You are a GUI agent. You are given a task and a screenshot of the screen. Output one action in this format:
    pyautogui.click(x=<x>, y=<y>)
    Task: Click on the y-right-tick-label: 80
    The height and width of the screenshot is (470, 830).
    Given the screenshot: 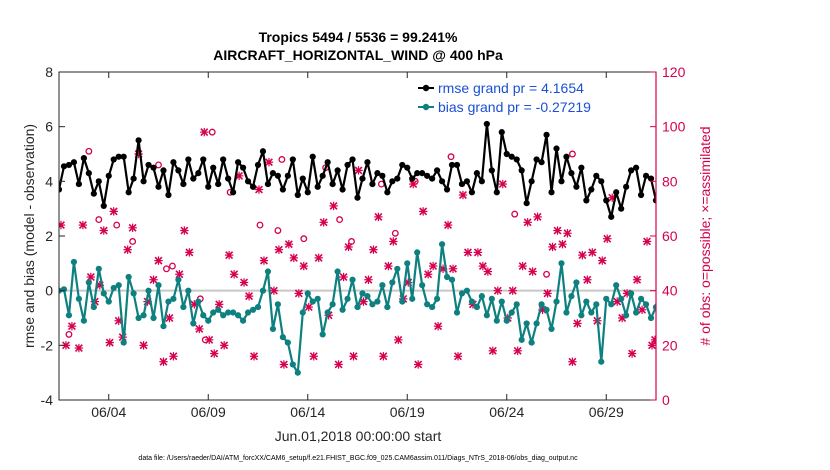 What is the action you would take?
    pyautogui.click(x=670, y=181)
    